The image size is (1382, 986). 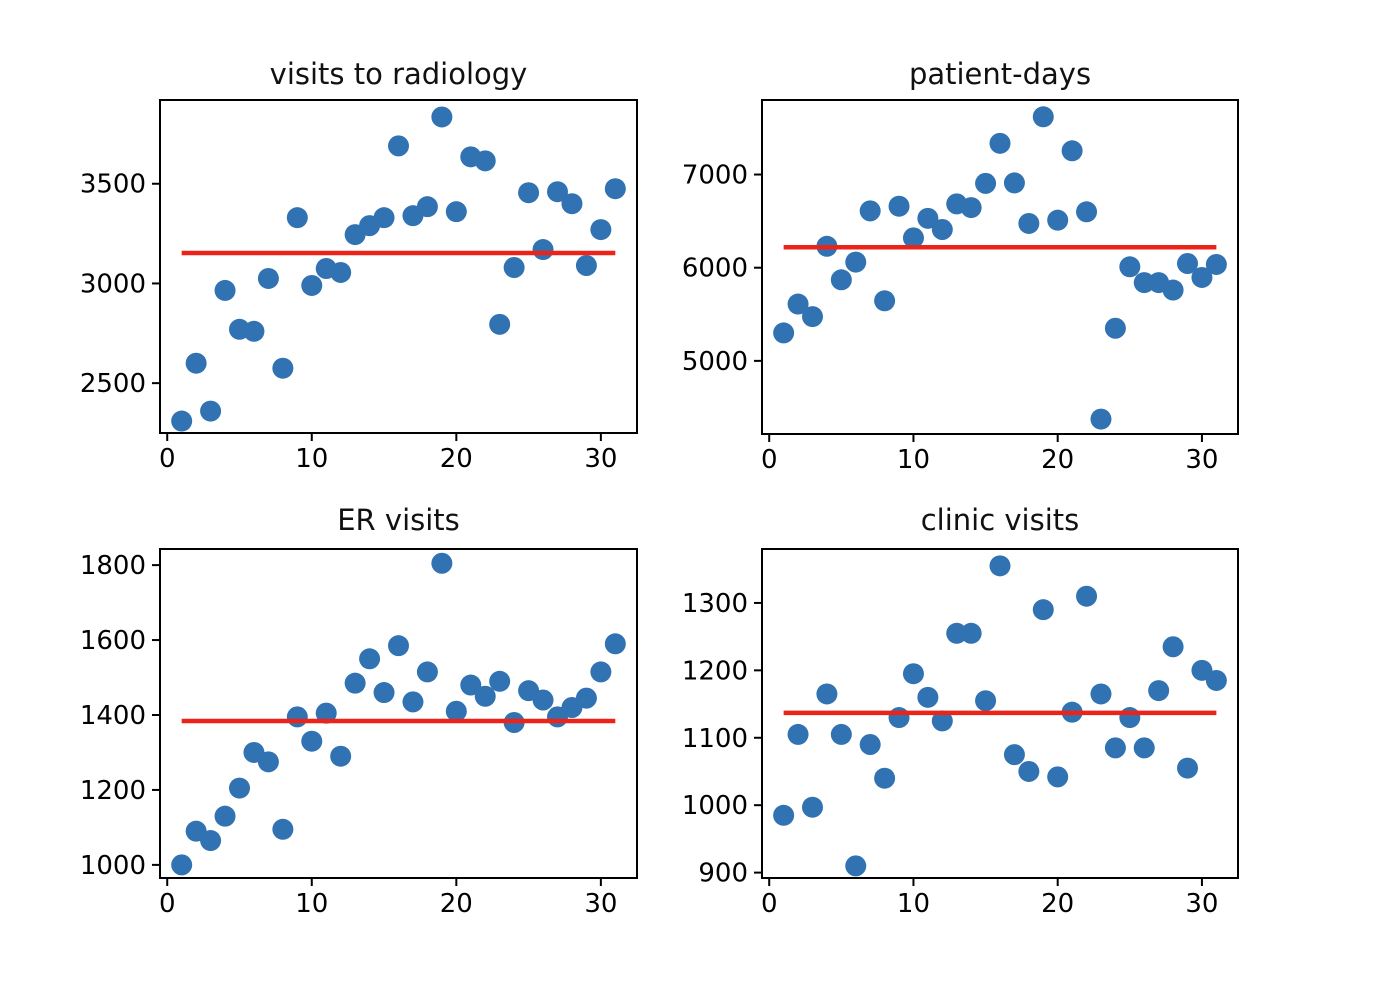 What do you see at coordinates (113, 185) in the screenshot?
I see `y-tick-label: 3500` at bounding box center [113, 185].